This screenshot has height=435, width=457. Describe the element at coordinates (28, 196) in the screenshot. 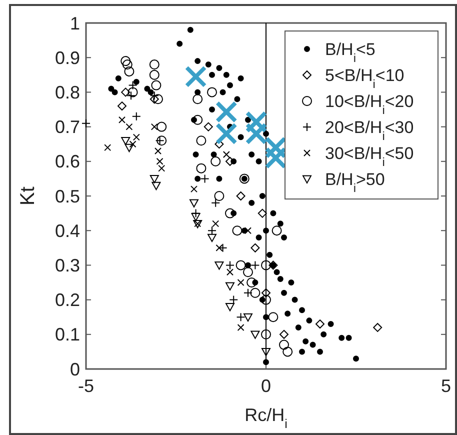

I see `y-axis-title: Kt` at that location.